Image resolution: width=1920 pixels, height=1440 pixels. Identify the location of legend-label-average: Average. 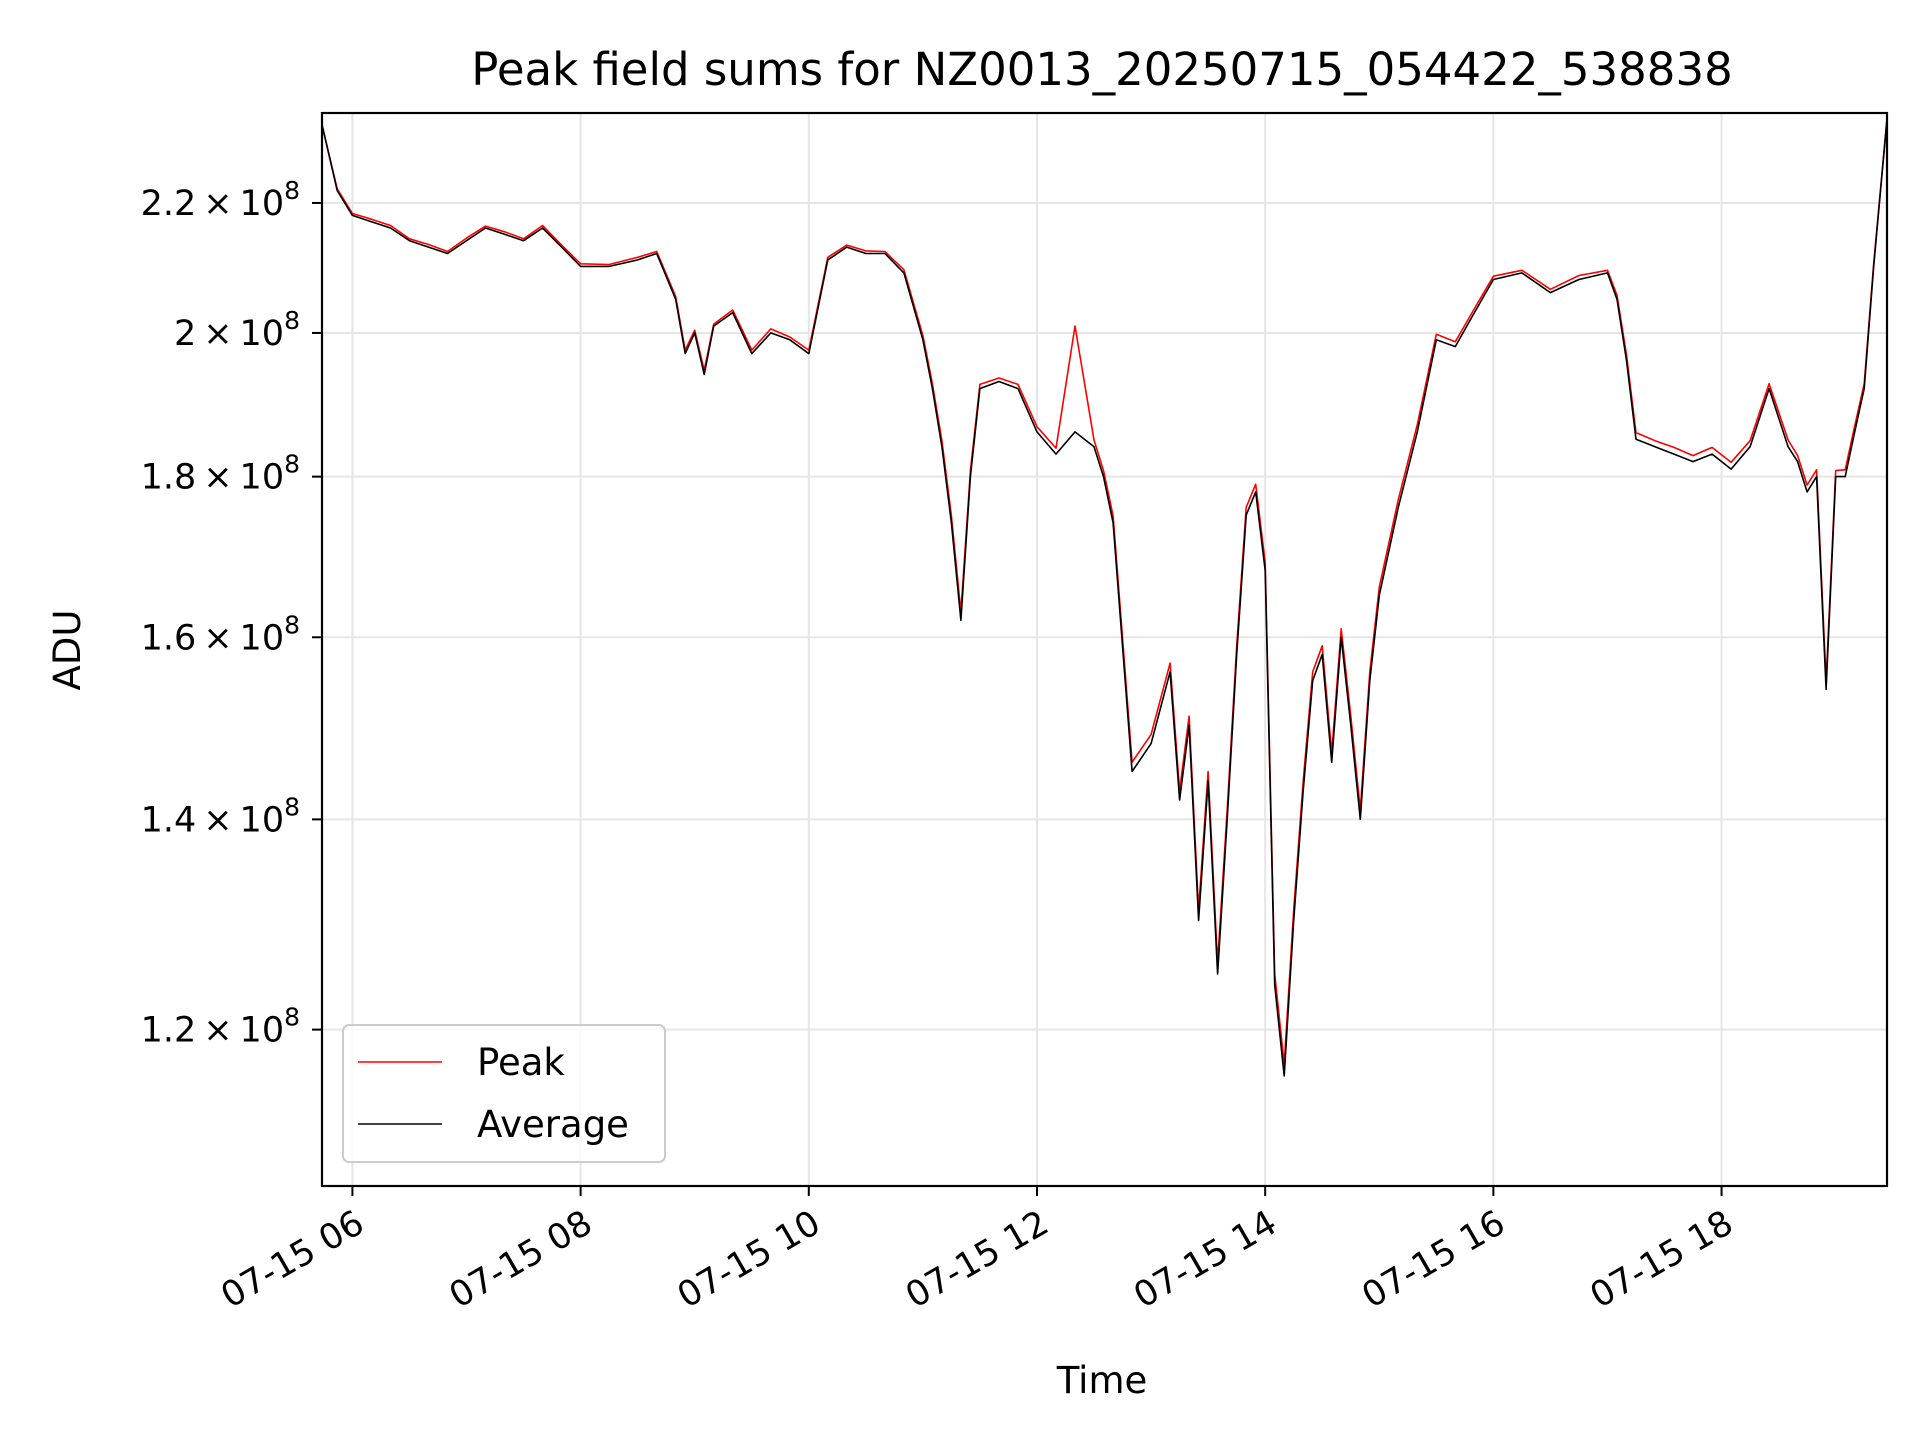
(553, 1124).